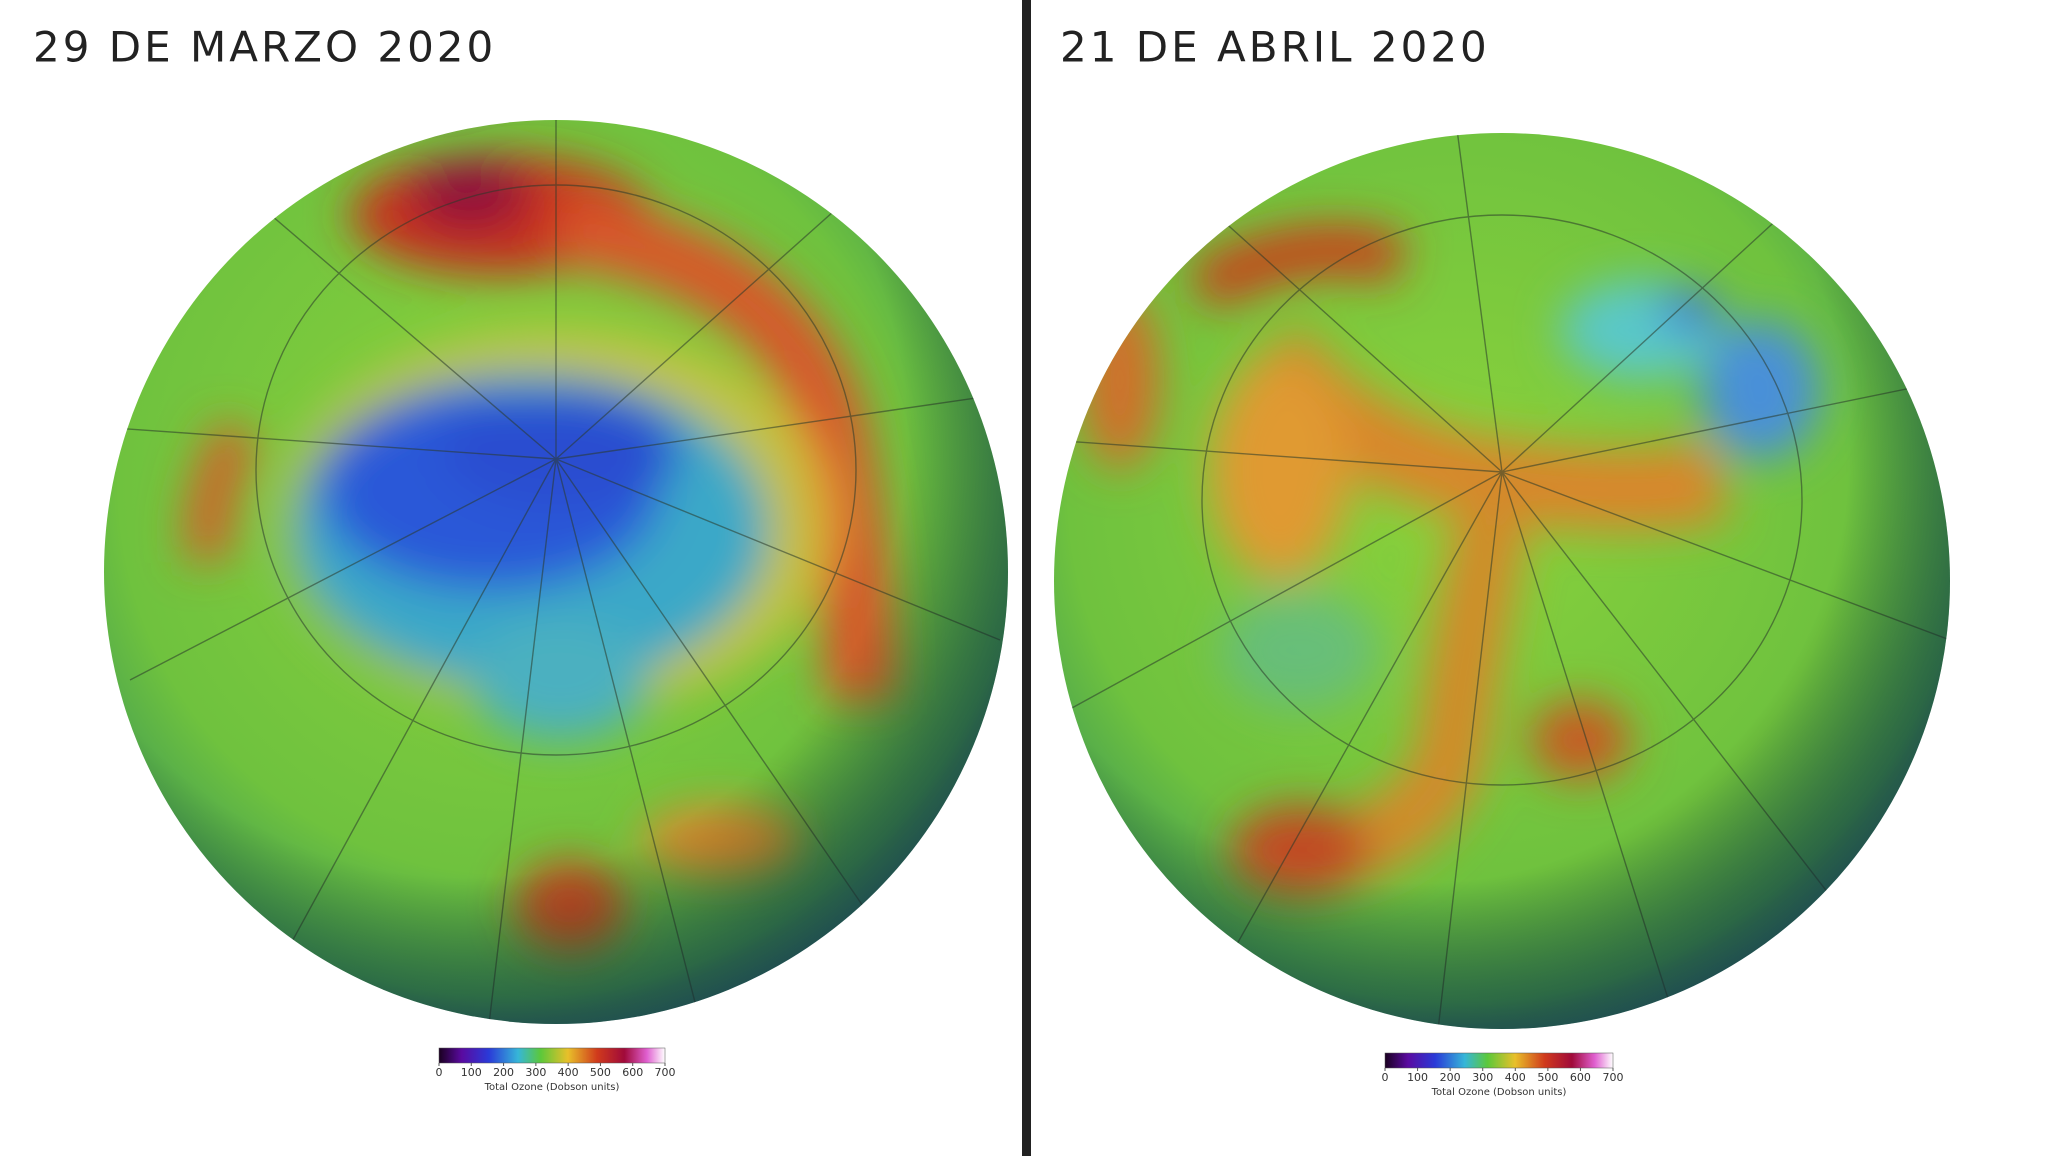  I want to click on panel-title: 29 DE MARZO 2020, so click(264, 47).